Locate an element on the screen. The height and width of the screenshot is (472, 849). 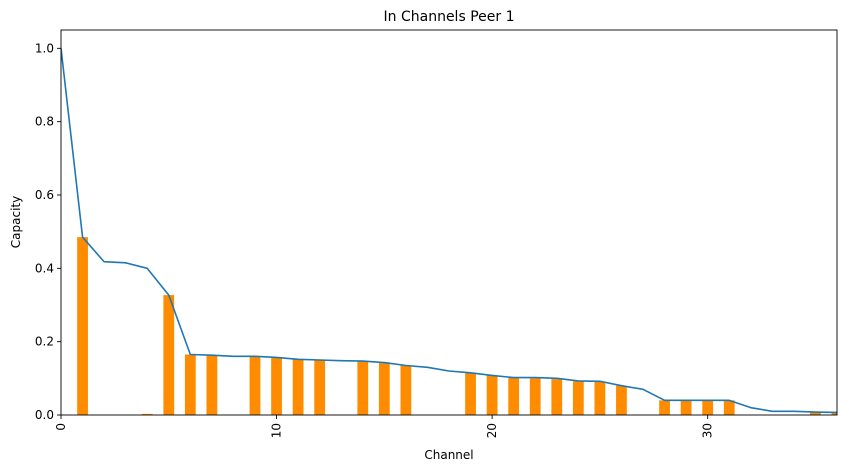
y-tick-label: 0.2 is located at coordinates (44, 342).